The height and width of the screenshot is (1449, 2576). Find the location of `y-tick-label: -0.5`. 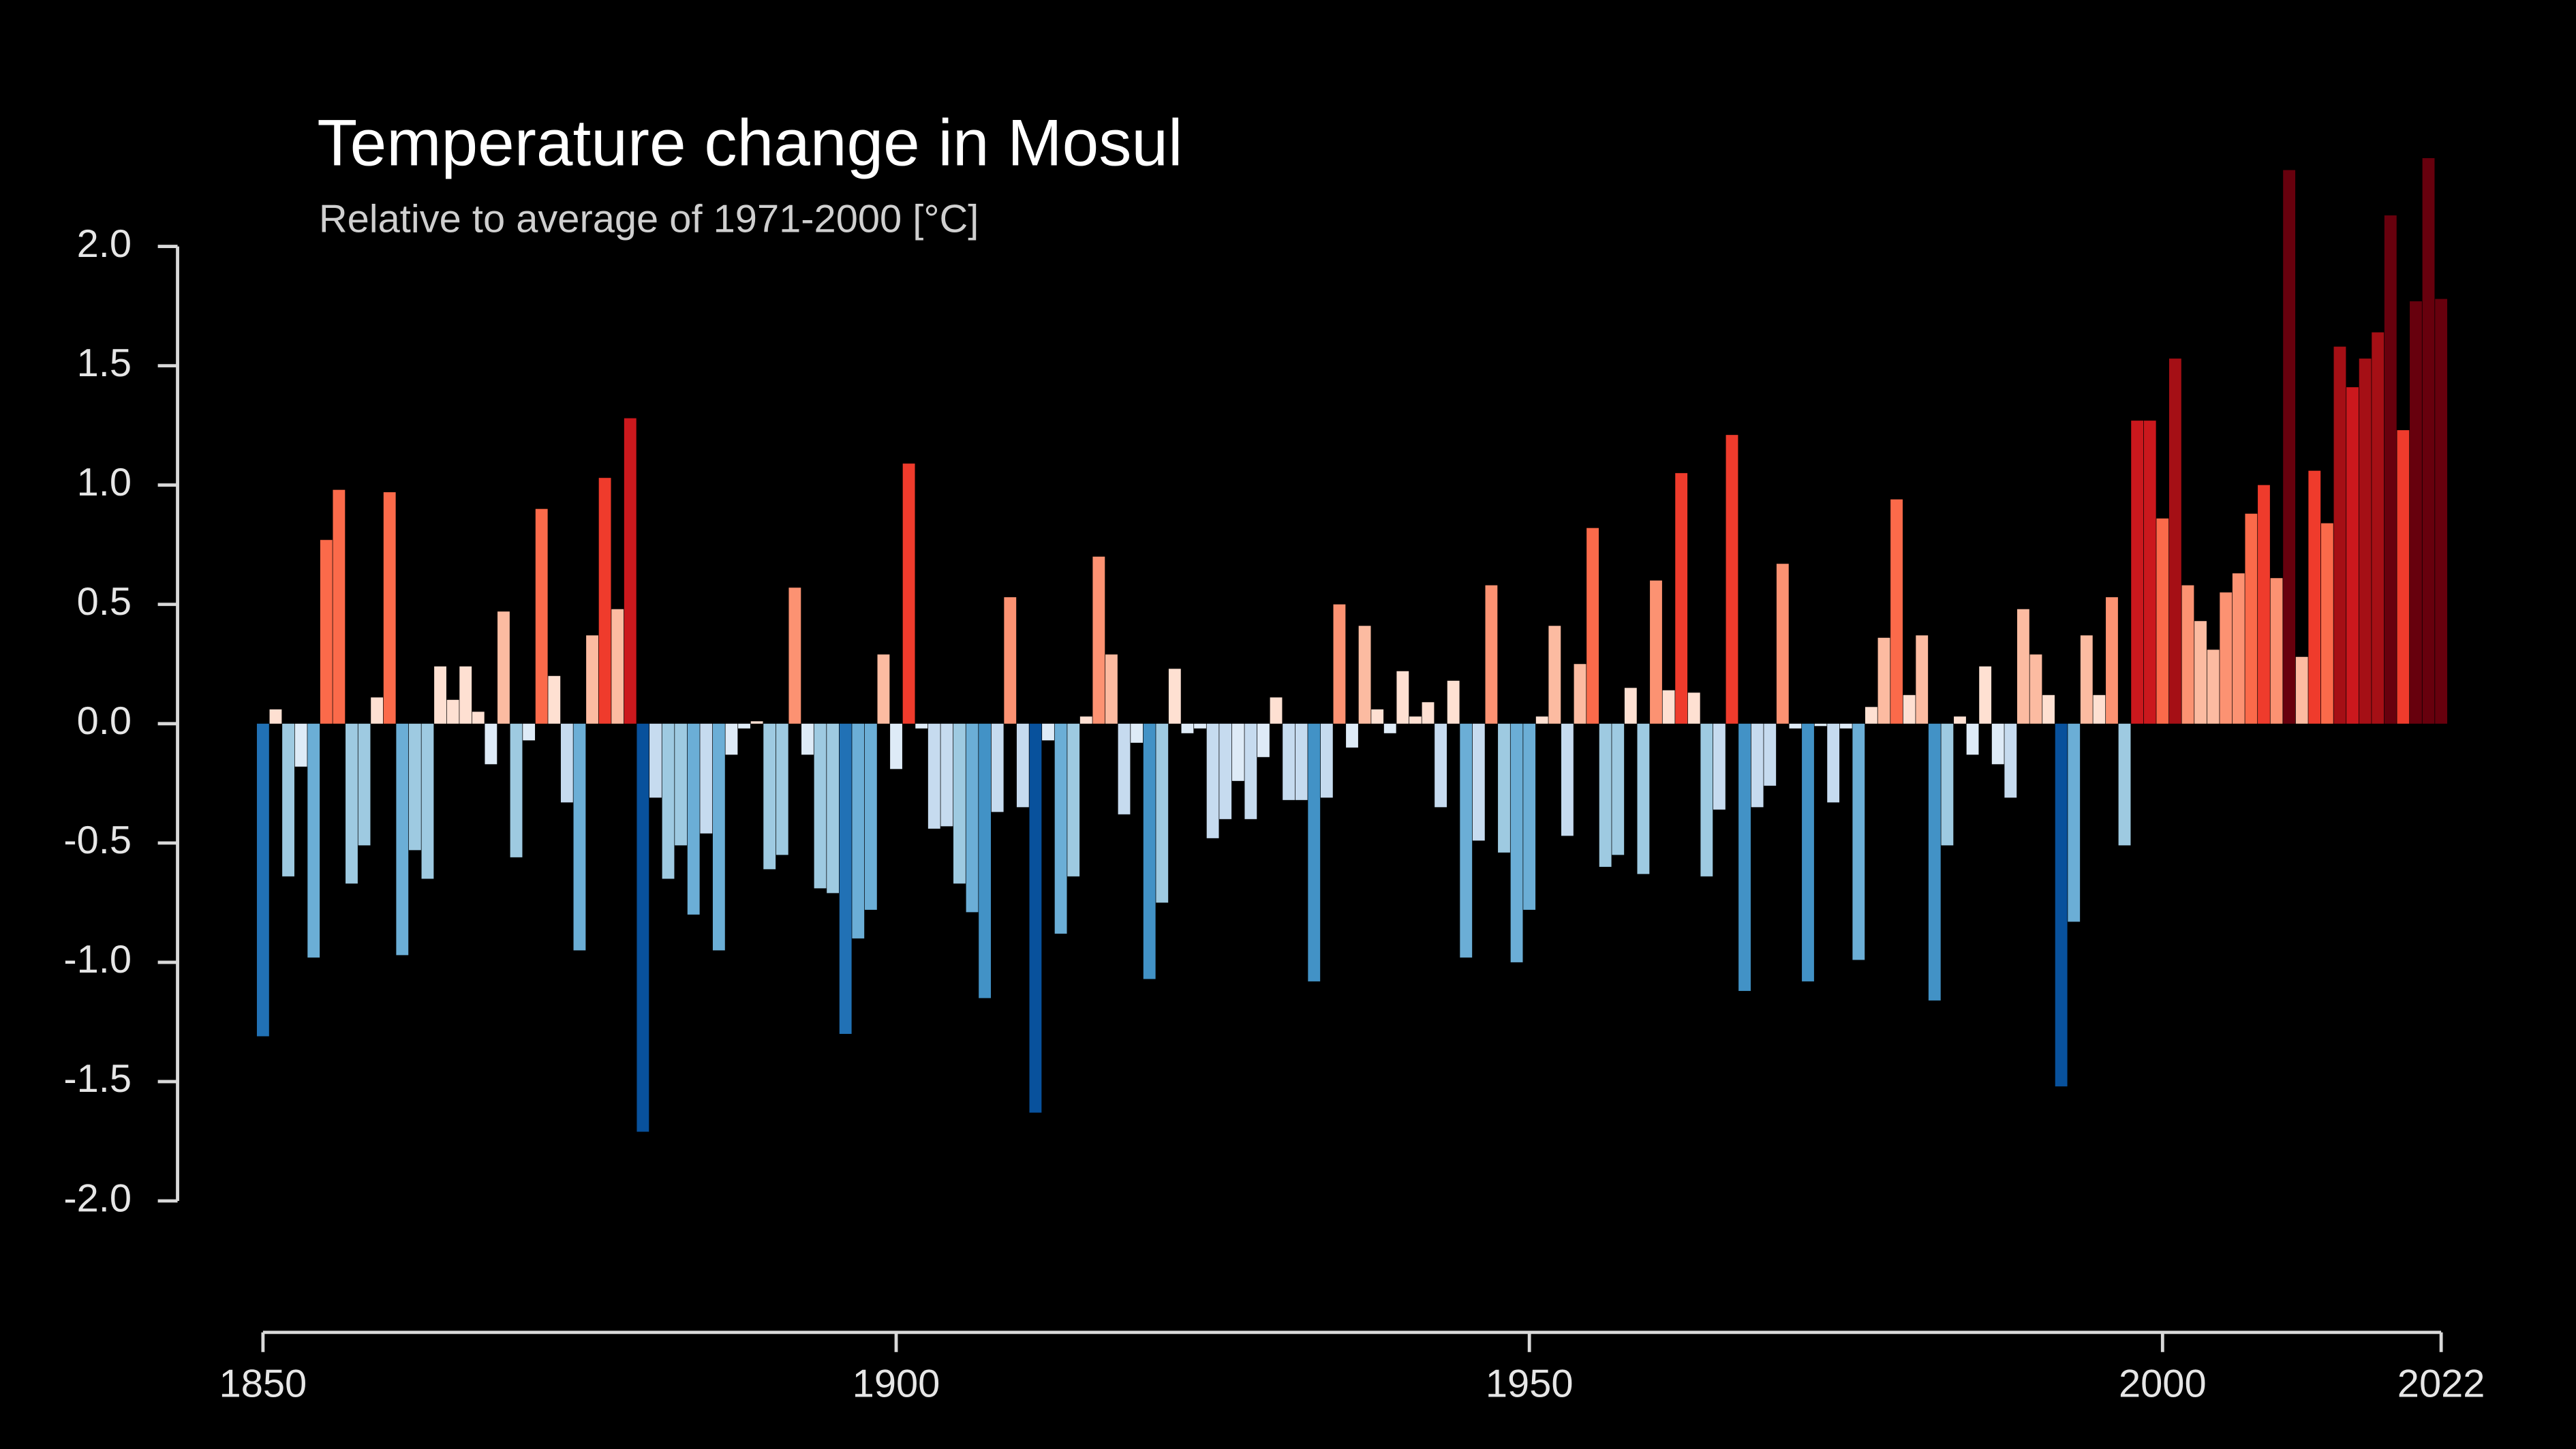

y-tick-label: -0.5 is located at coordinates (98, 840).